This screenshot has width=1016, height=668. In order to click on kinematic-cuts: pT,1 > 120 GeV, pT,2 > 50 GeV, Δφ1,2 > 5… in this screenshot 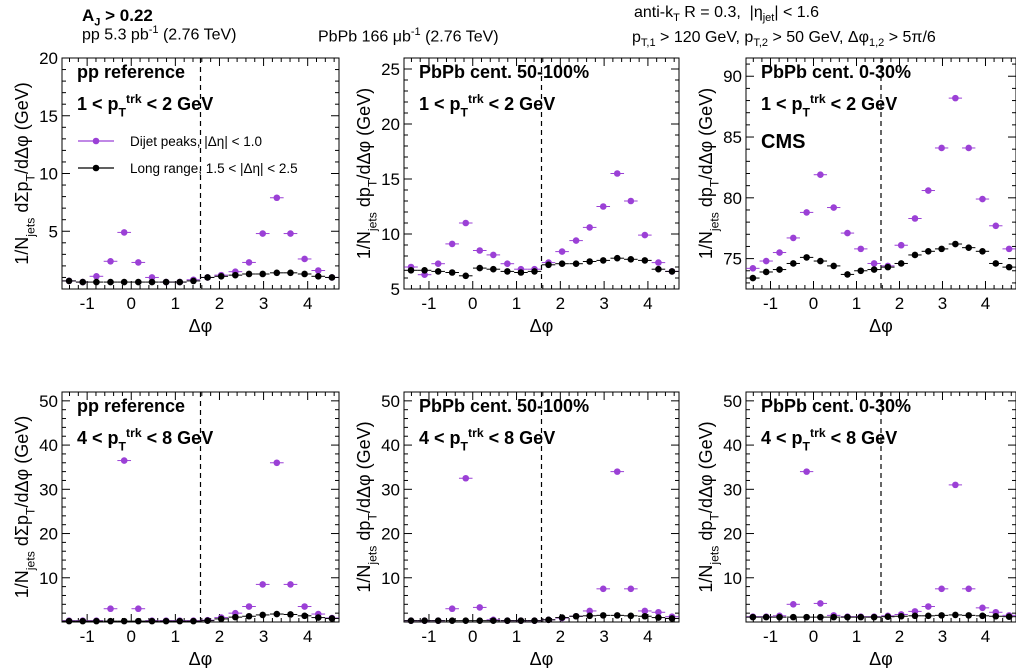, I will do `click(784, 39)`.